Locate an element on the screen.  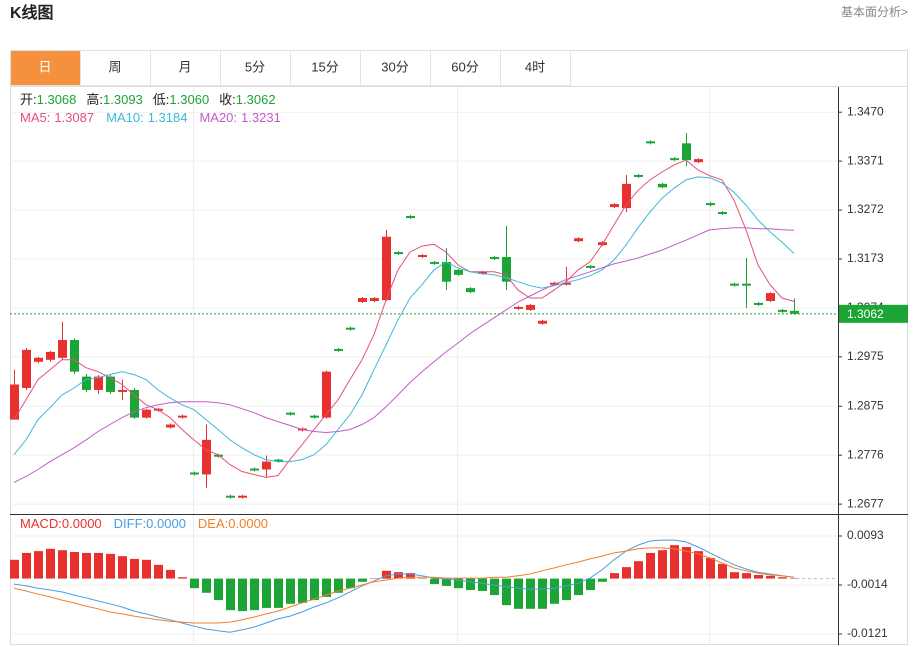
tab-label: 周 is located at coordinates (114, 66).